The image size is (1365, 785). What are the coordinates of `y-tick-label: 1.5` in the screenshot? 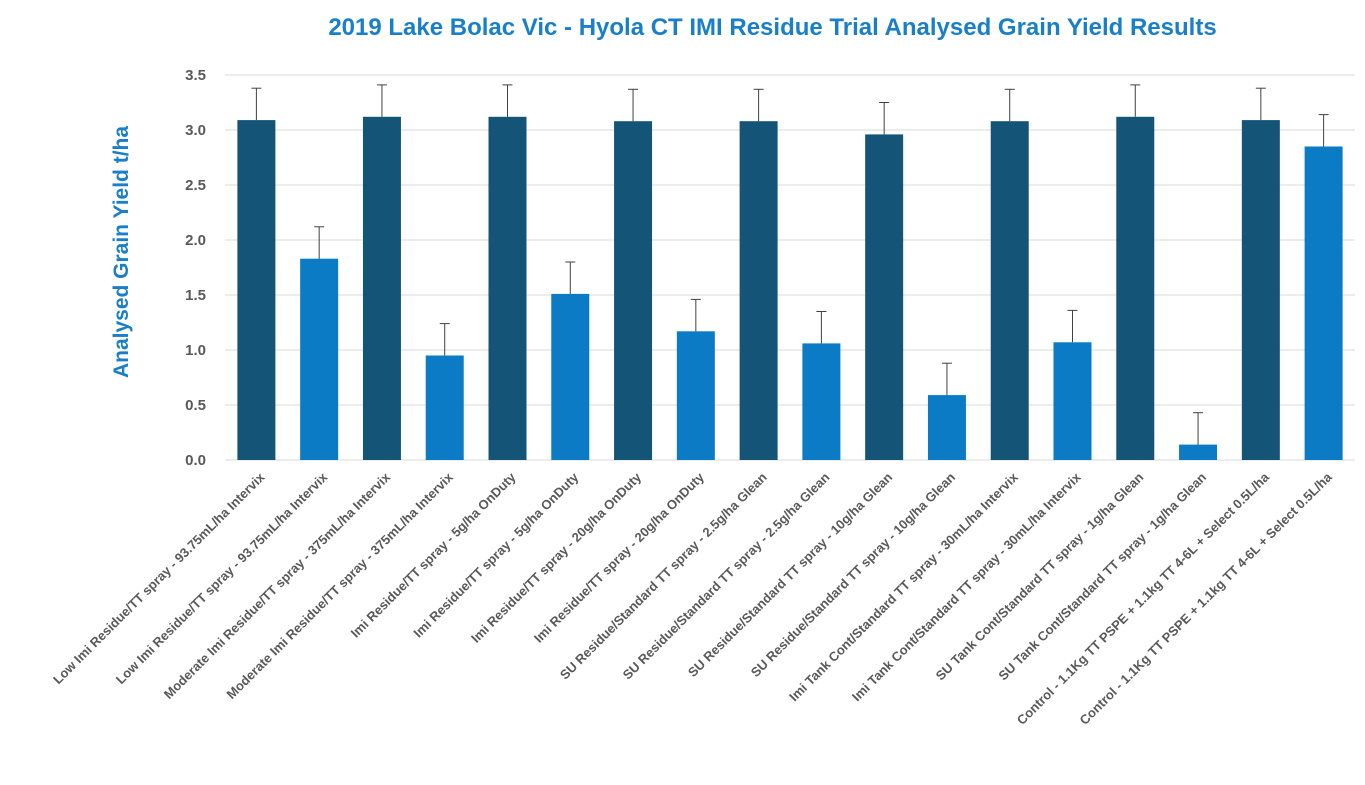 It's located at (195, 295).